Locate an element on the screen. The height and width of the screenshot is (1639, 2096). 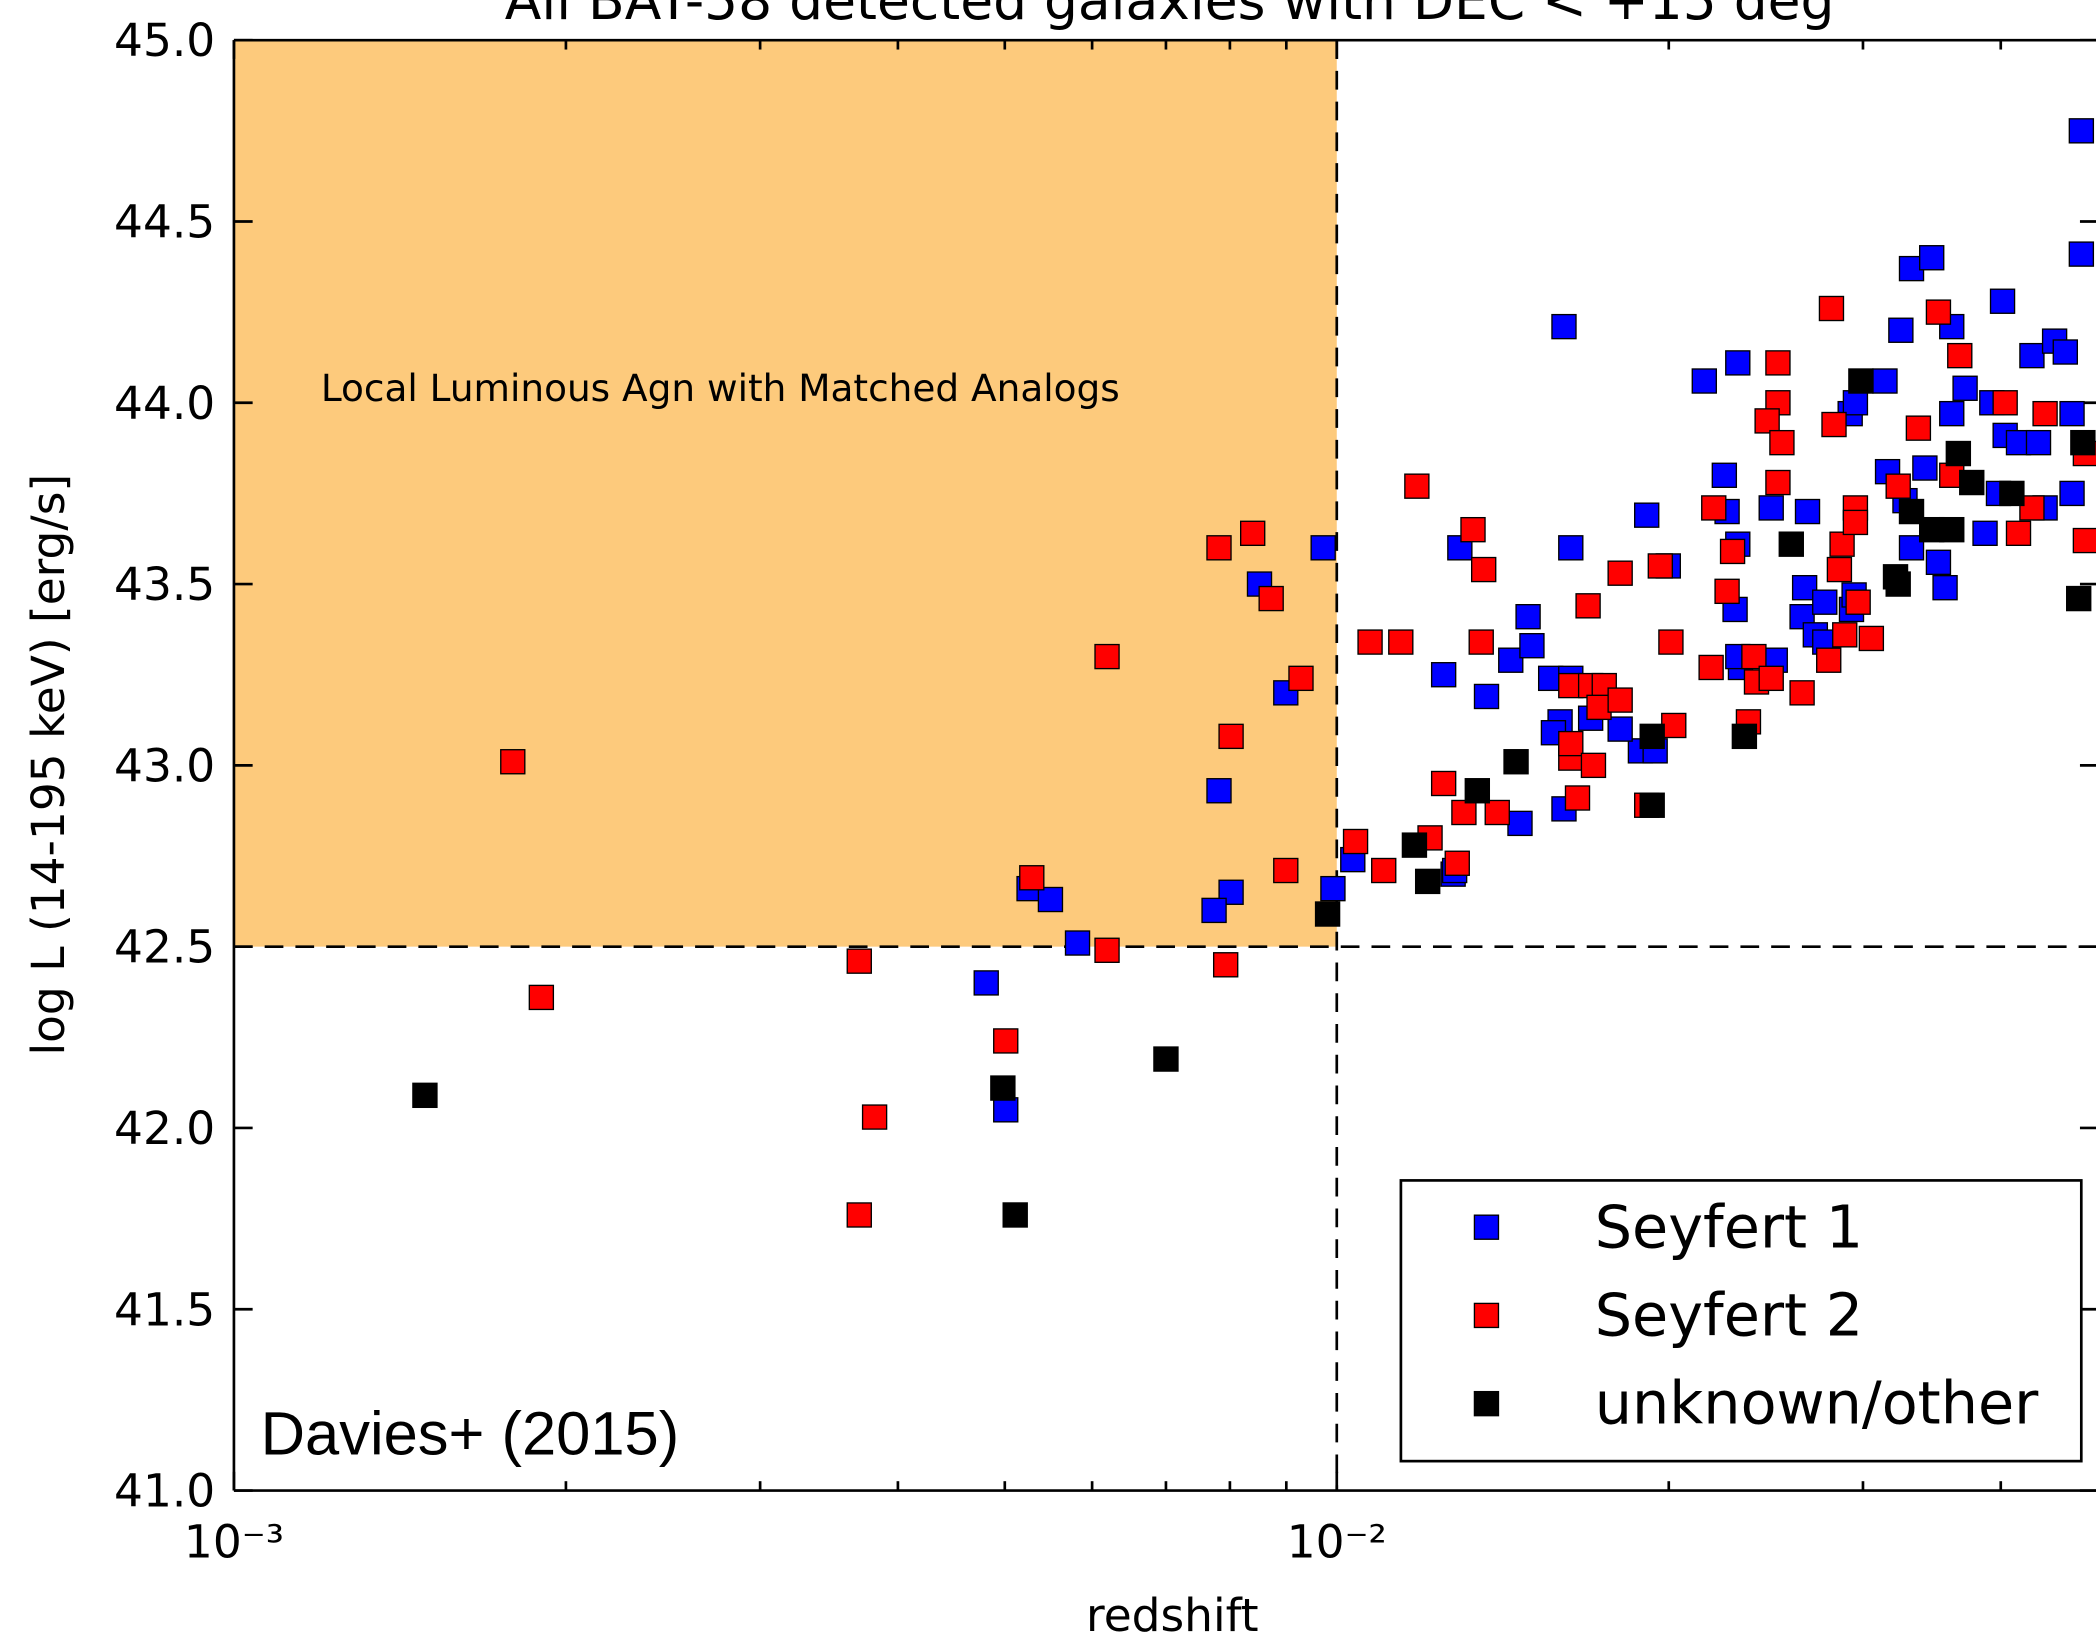
y-tick-label: 41.5 is located at coordinates (164, 1309).